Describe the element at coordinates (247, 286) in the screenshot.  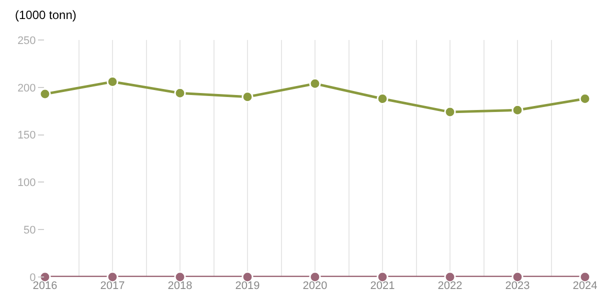
I see `x-tick-label: 2019` at that location.